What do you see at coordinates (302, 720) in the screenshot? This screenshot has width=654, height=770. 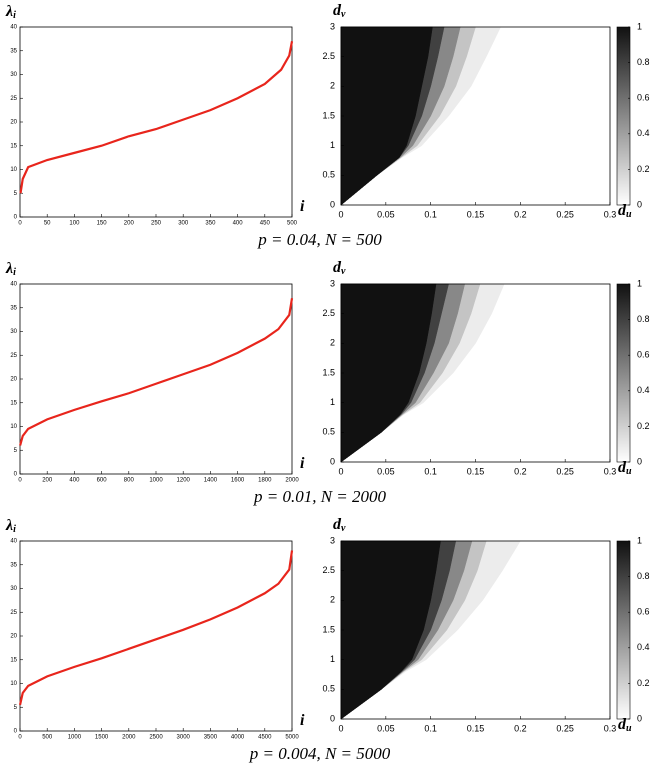 I see `axis-label: i` at bounding box center [302, 720].